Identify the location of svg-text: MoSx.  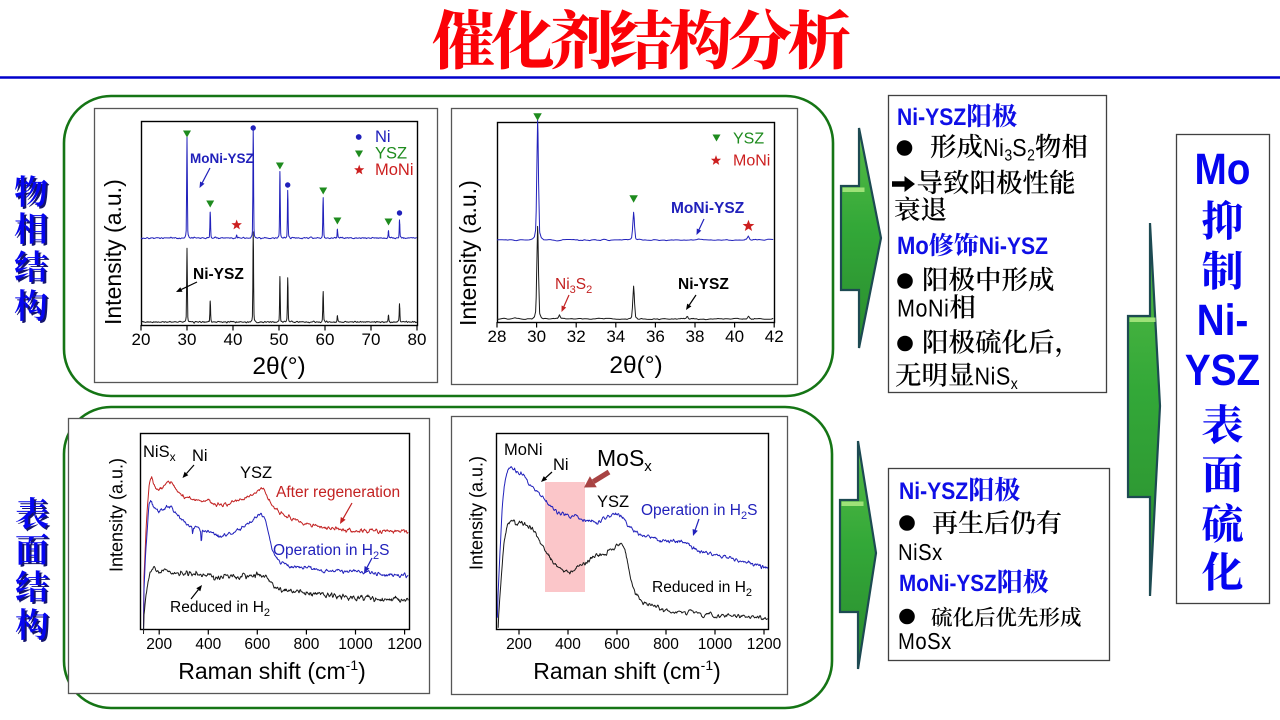
(624, 460).